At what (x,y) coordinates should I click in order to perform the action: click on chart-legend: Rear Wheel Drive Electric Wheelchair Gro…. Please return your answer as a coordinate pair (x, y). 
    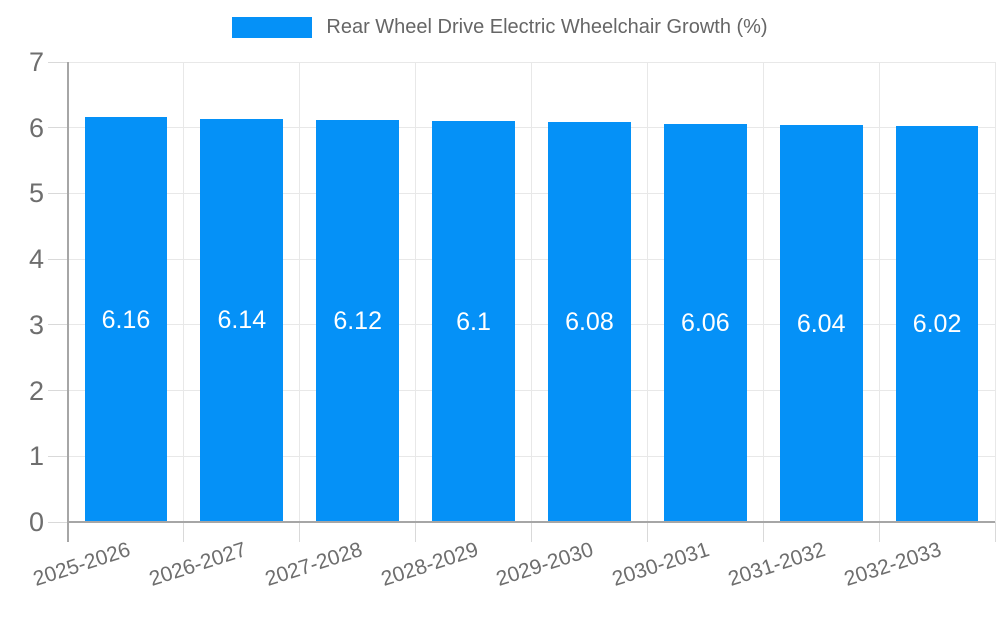
    Looking at the image, I should click on (500, 27).